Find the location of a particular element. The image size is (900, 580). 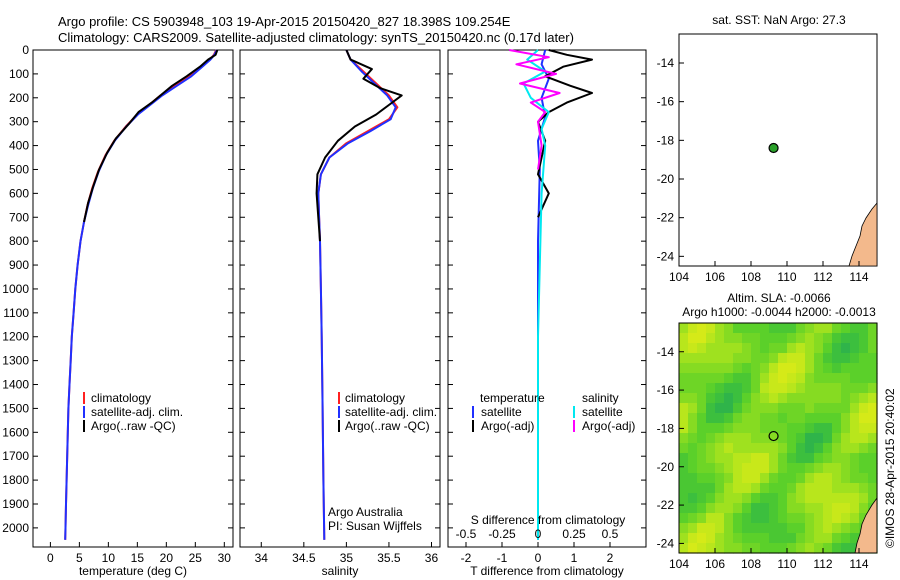

legend-label-argo: Argo(..raw -QC) is located at coordinates (387, 426).